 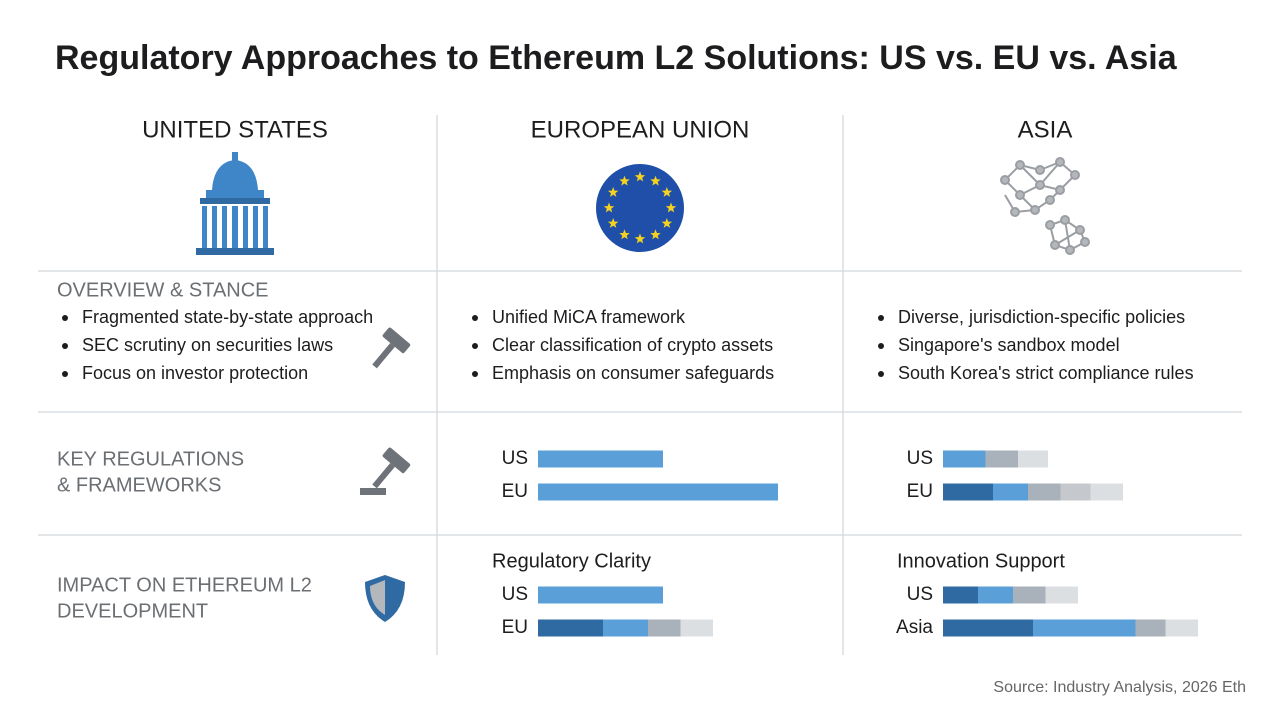 I want to click on network-icon, so click(x=1045, y=206).